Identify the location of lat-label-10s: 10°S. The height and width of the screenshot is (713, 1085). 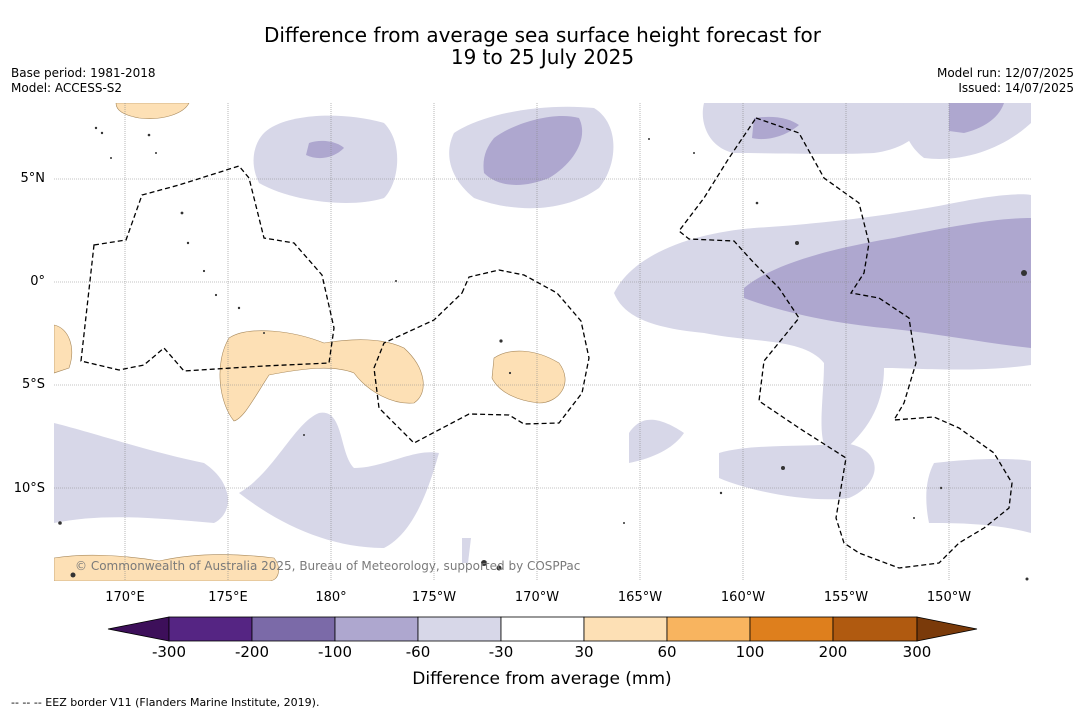
(29, 488).